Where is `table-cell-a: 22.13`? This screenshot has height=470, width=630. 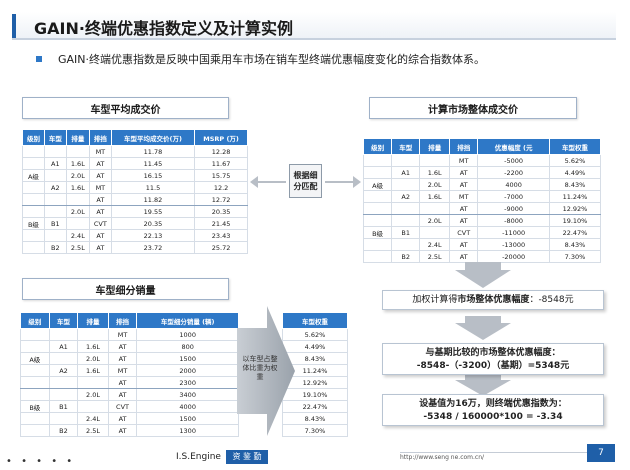
table-cell-a: 22.13 is located at coordinates (153, 235).